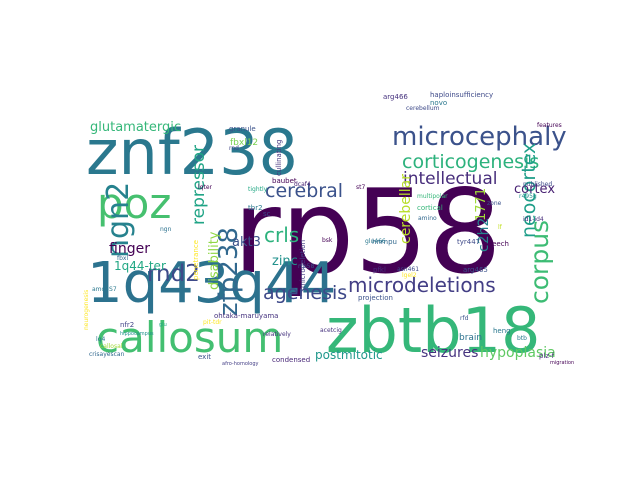  What do you see at coordinates (464, 318) in the screenshot?
I see `word-rfd: rfd` at bounding box center [464, 318].